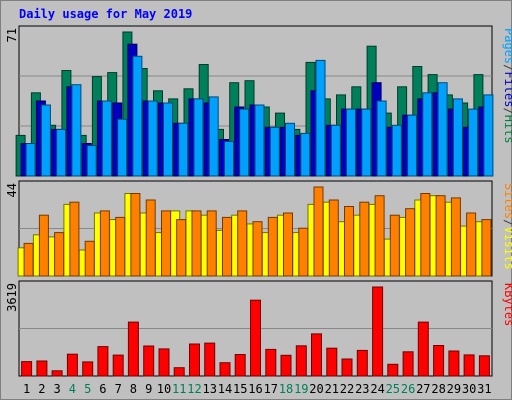 This screenshot has height=400, width=512. Describe the element at coordinates (179, 389) in the screenshot. I see `x-tick-label: 11` at that location.